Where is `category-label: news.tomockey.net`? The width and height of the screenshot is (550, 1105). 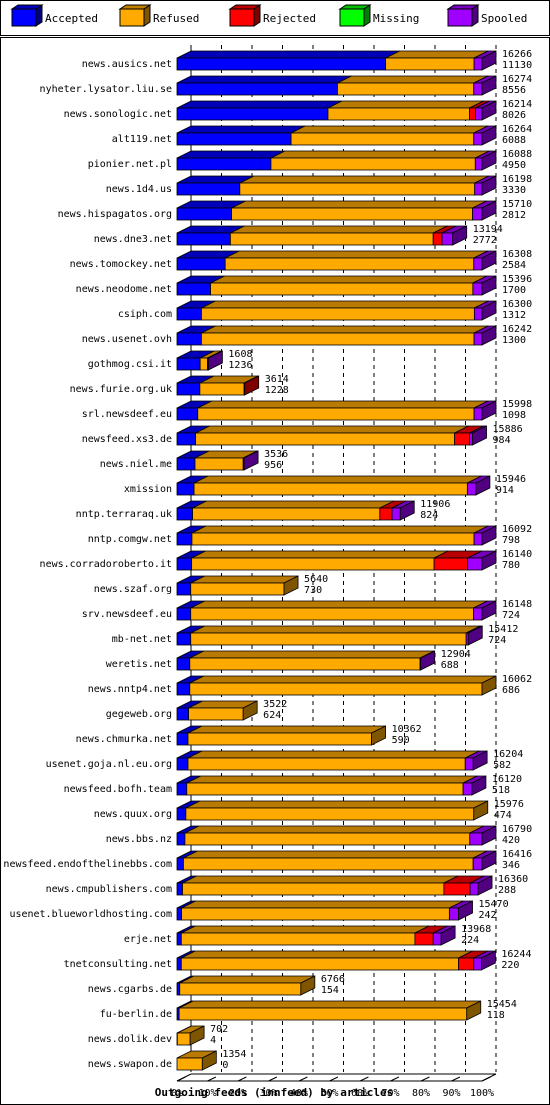
category-label: news.tomockey.net is located at coordinates (121, 264).